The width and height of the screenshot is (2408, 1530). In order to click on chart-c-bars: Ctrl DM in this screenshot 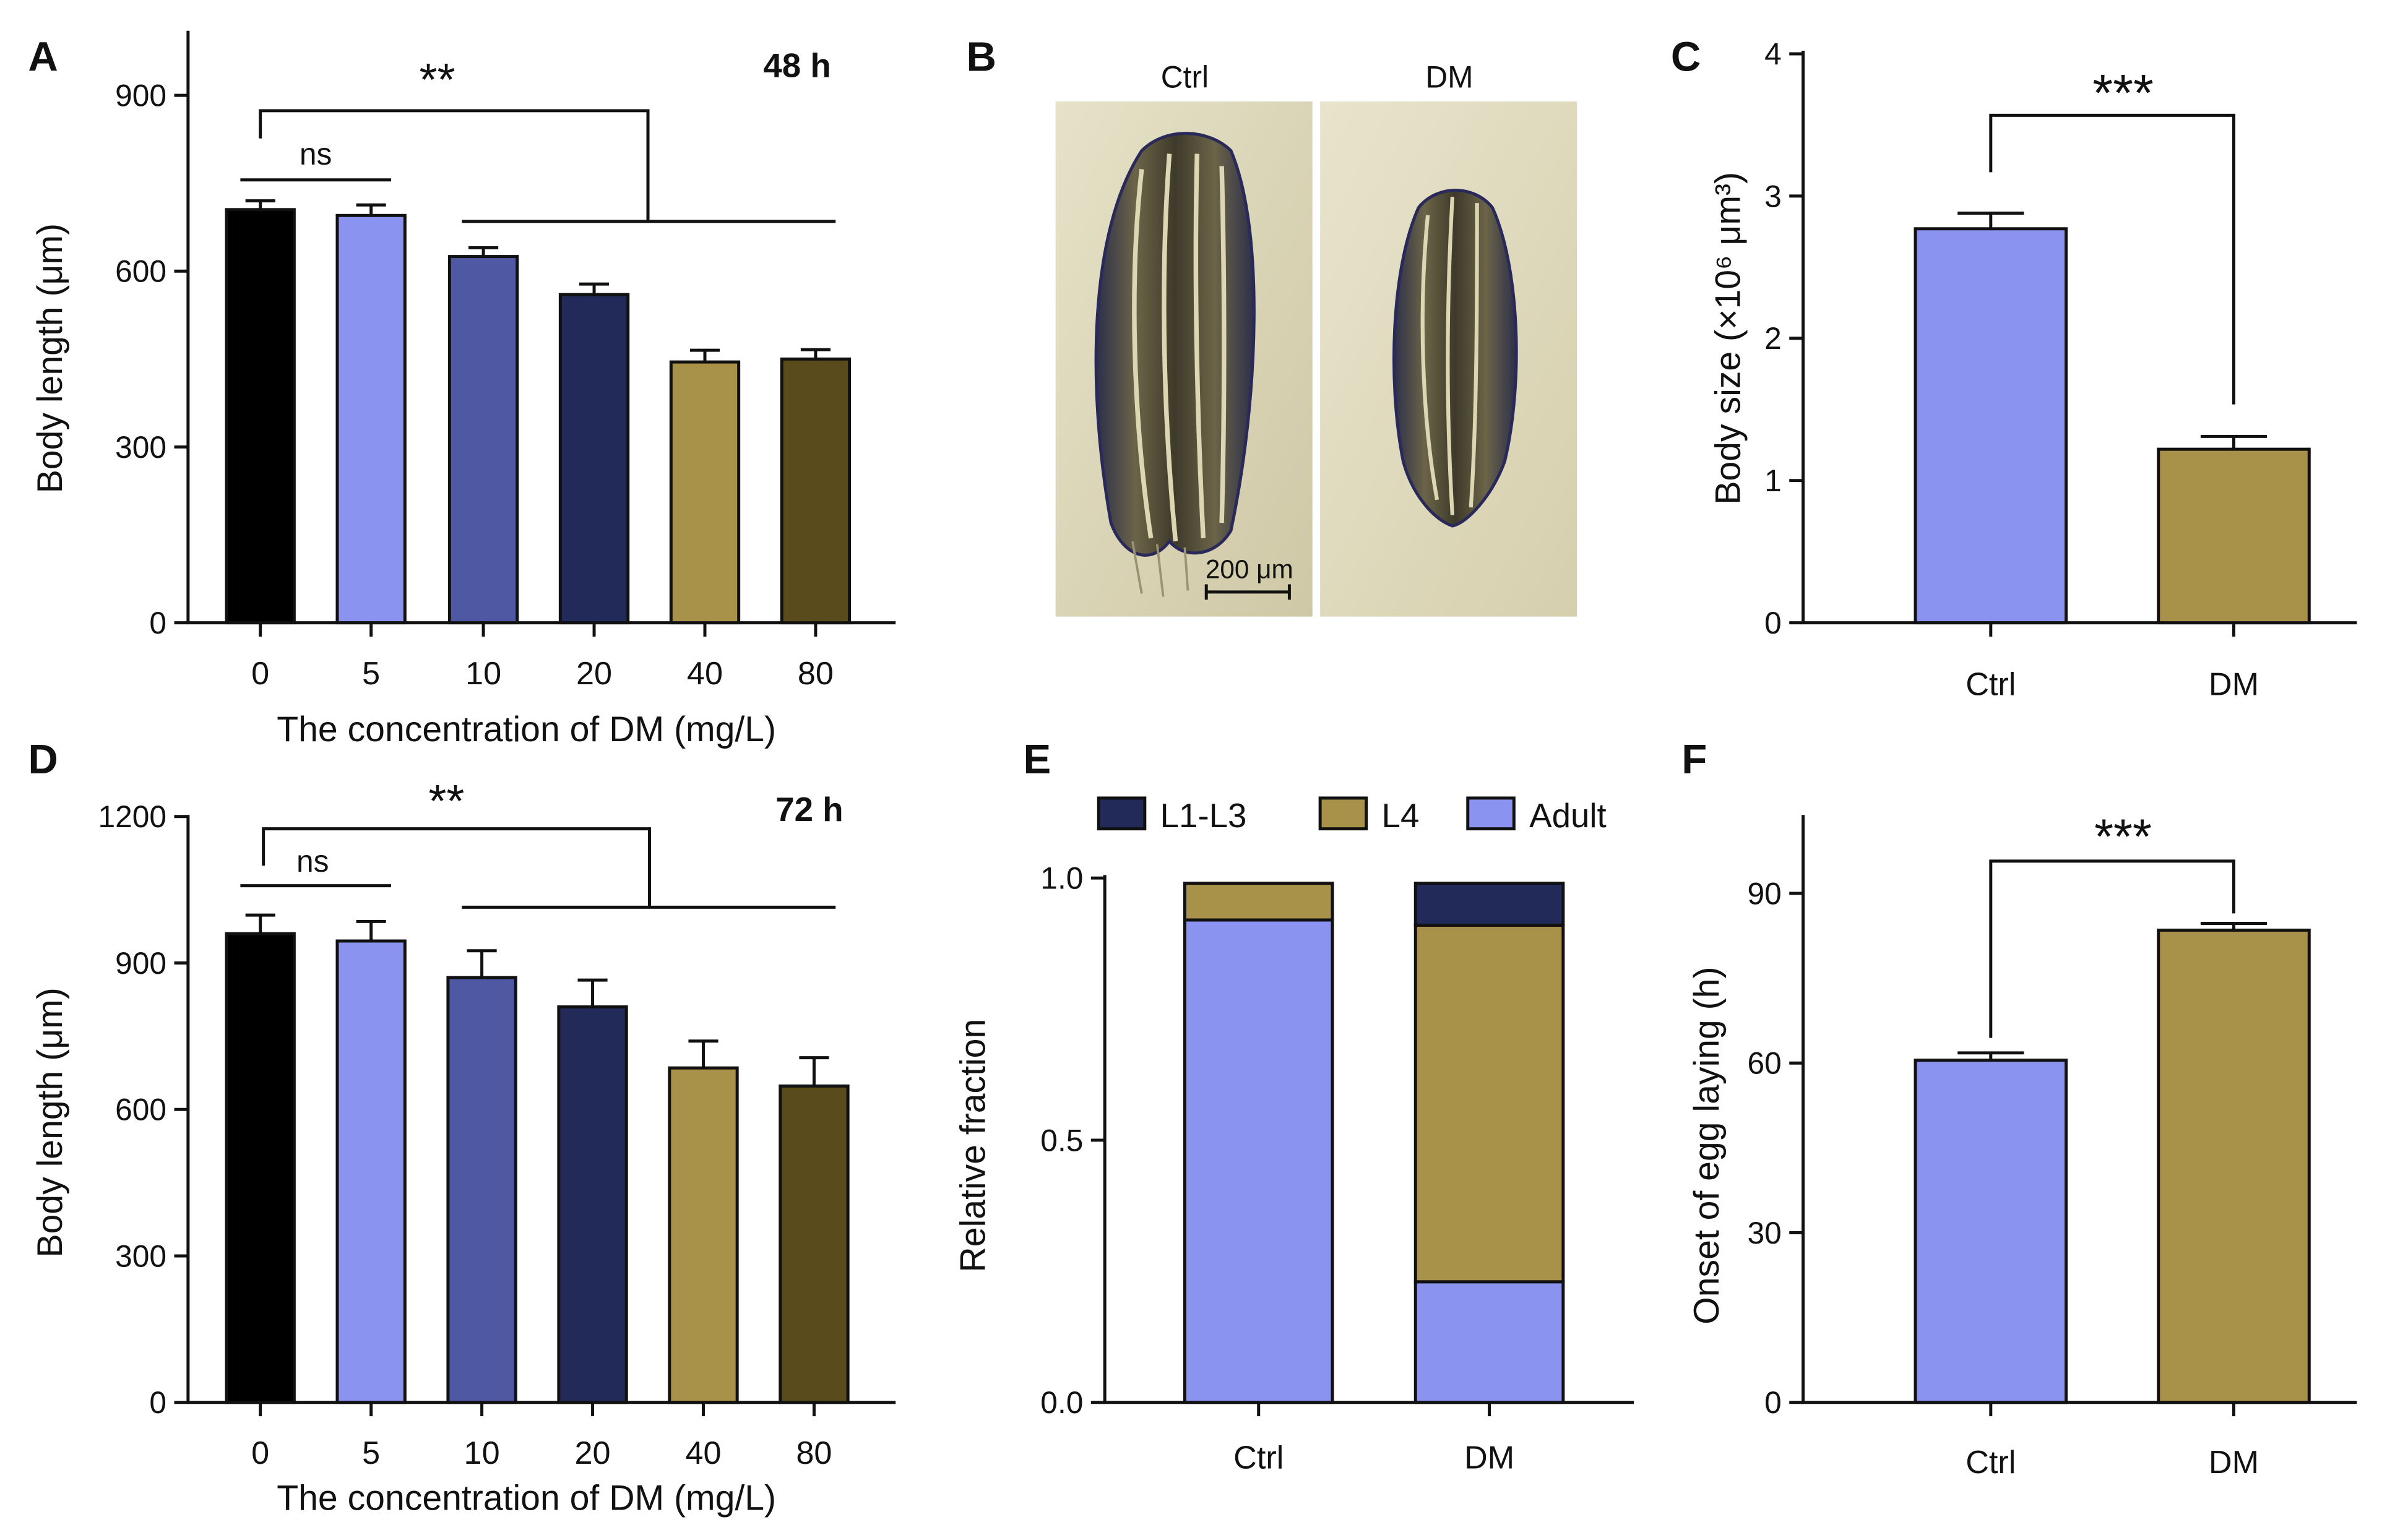, I will do `click(2112, 456)`.